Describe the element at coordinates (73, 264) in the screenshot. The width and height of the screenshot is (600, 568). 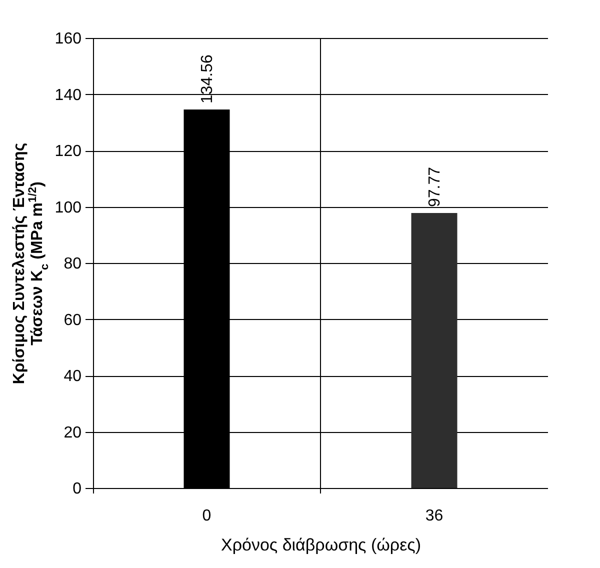
I see `y-tick-label: 80` at that location.